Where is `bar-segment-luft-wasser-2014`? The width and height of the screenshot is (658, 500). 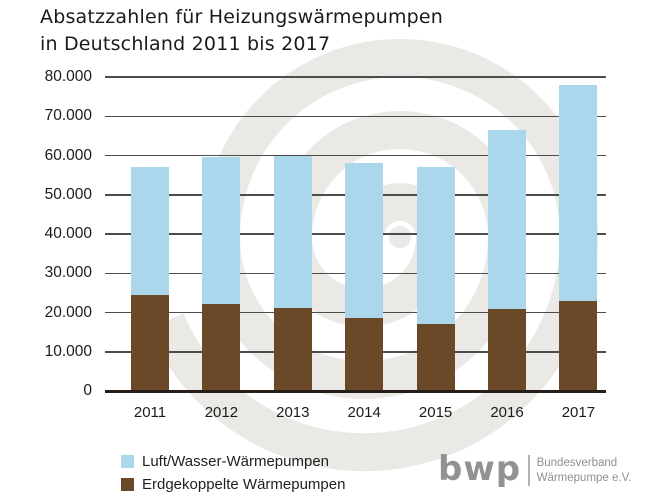
bar-segment-luft-wasser-2014 is located at coordinates (364, 241).